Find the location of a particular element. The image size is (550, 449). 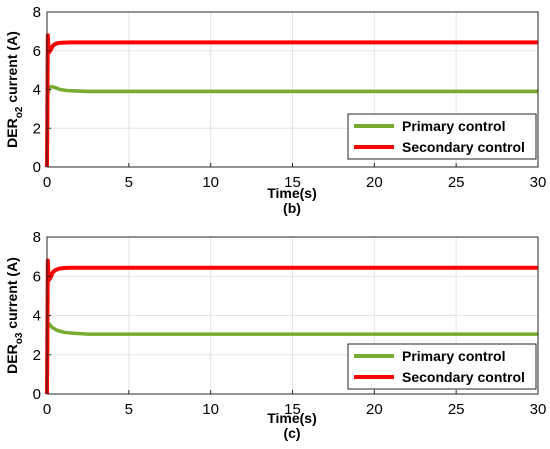

panel-label: (c) is located at coordinates (291, 433).